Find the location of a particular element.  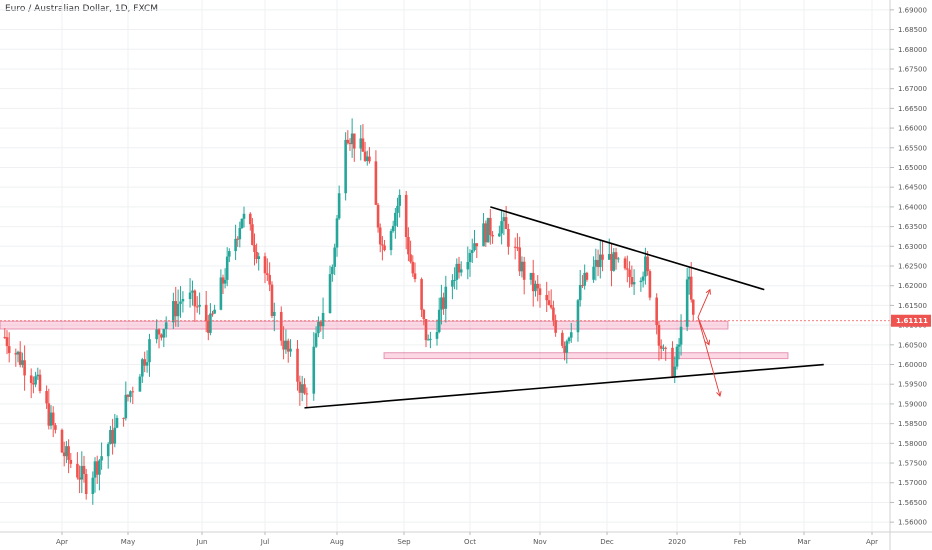

time-axis: Apr May Jun Jul Aug Sep Oct Nov Dec 2020 Feb Mar Apr is located at coordinates (466, 538).